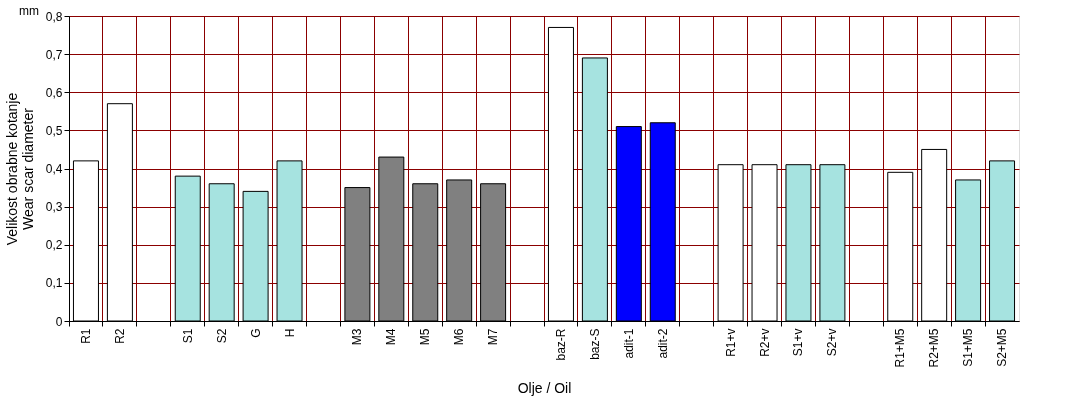  What do you see at coordinates (29, 11) in the screenshot?
I see `text: mm` at bounding box center [29, 11].